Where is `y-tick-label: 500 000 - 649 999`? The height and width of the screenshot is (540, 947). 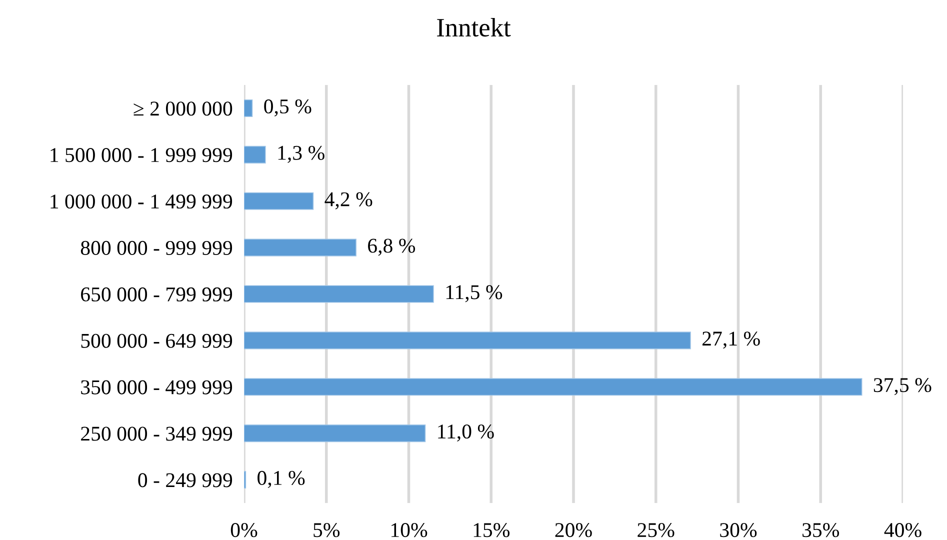 y-tick-label: 500 000 - 649 999 is located at coordinates (156, 341).